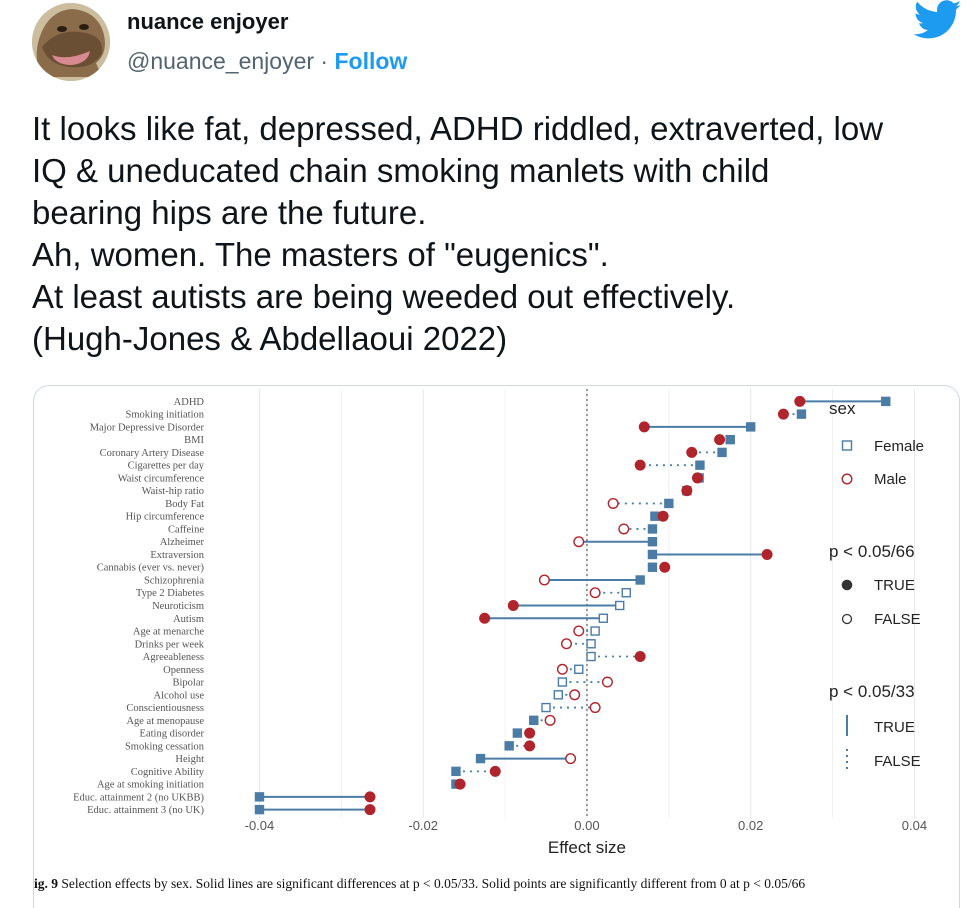  Describe the element at coordinates (178, 606) in the screenshot. I see `trait-label: Neuroticism` at that location.